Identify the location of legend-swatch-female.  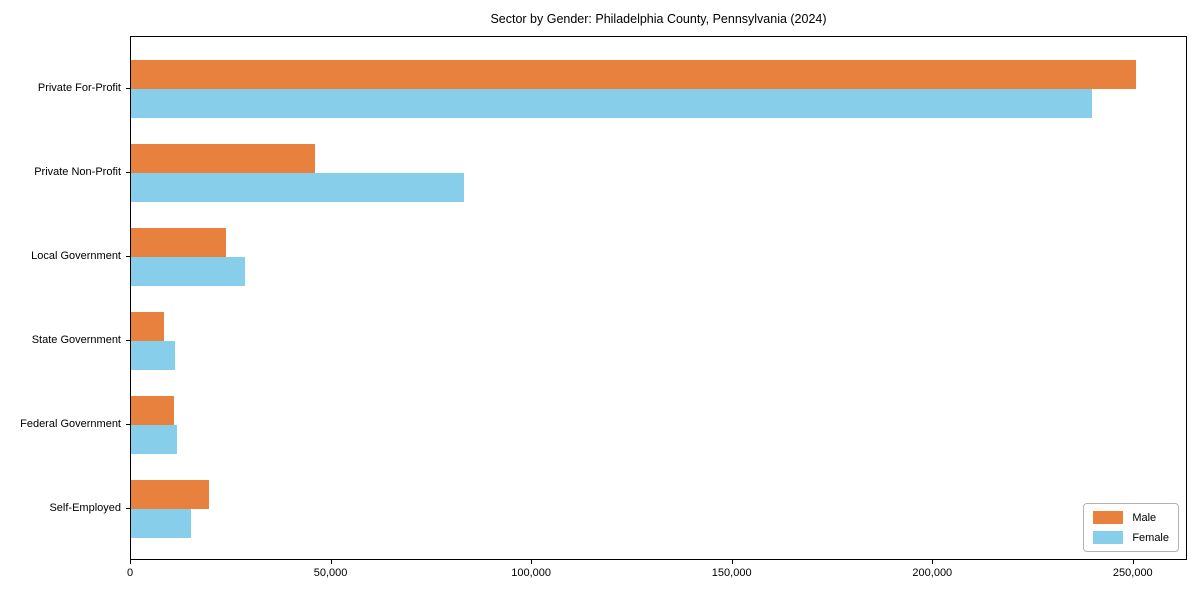
(1108, 537).